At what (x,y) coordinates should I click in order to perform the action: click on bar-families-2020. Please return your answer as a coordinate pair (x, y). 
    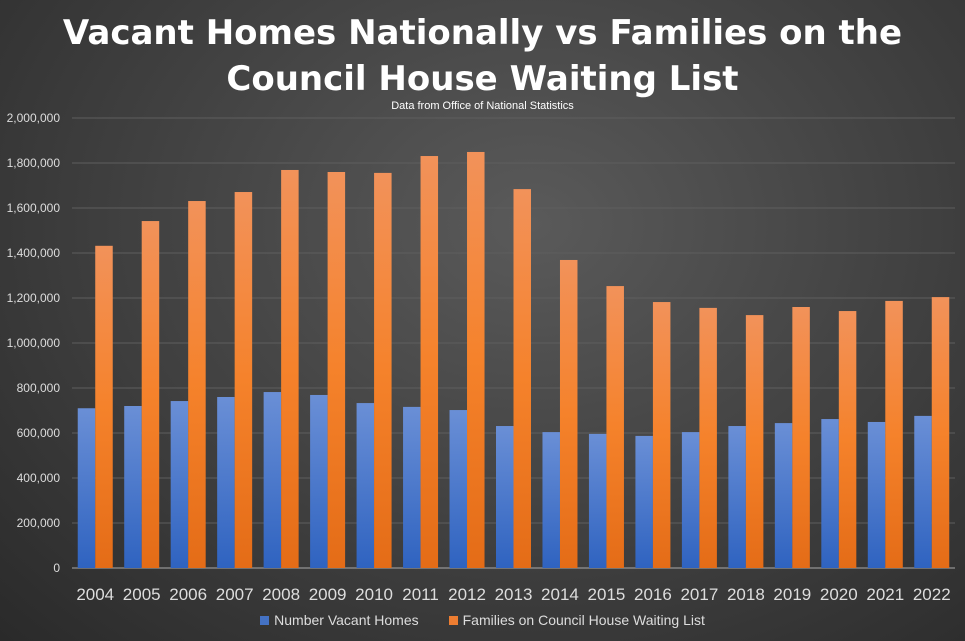
    Looking at the image, I should click on (847, 439).